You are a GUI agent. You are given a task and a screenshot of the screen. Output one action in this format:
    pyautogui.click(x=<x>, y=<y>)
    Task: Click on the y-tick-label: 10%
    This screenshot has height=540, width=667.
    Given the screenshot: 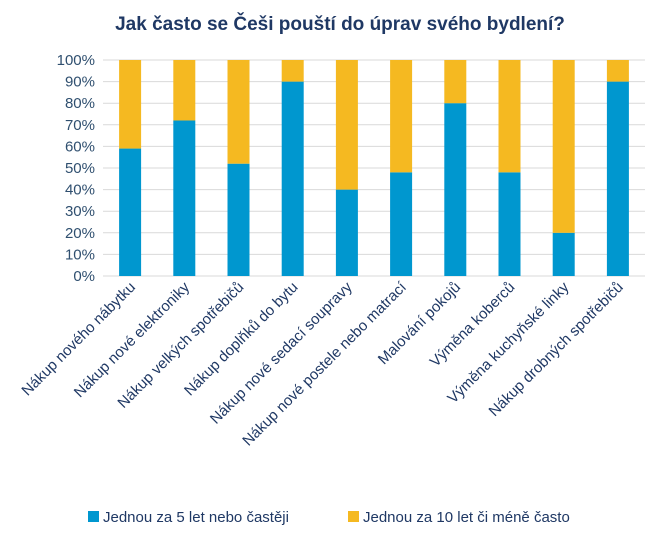 What is the action you would take?
    pyautogui.click(x=80, y=254)
    